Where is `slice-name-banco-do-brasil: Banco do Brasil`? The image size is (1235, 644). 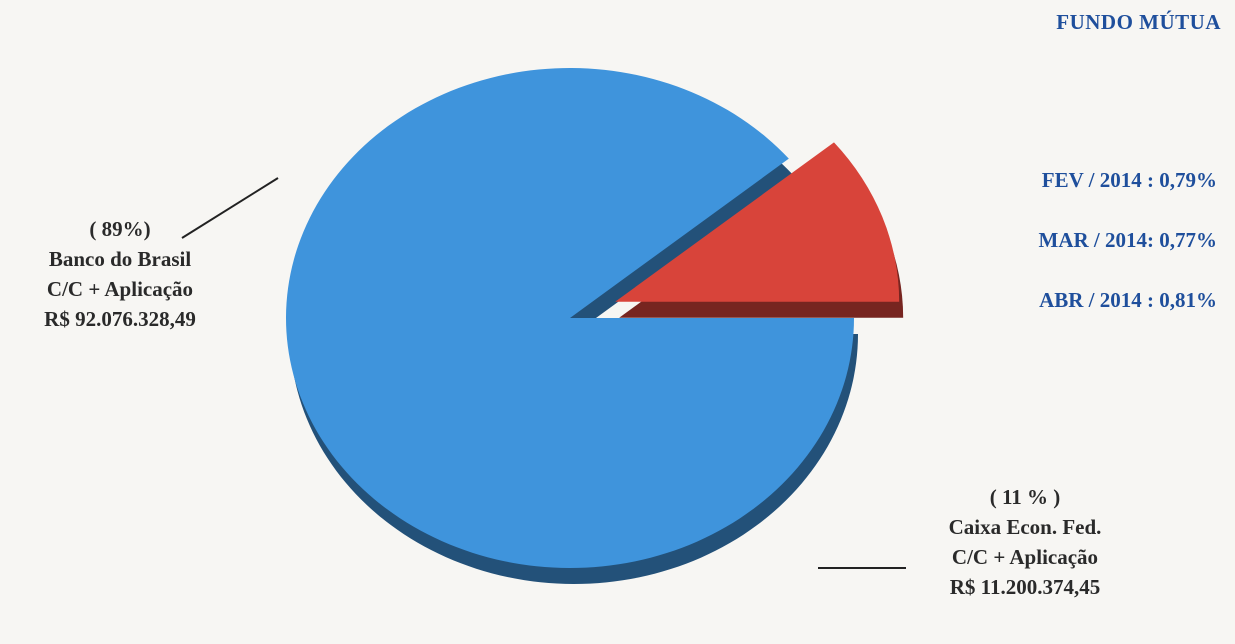 slice-name-banco-do-brasil: Banco do Brasil is located at coordinates (120, 259).